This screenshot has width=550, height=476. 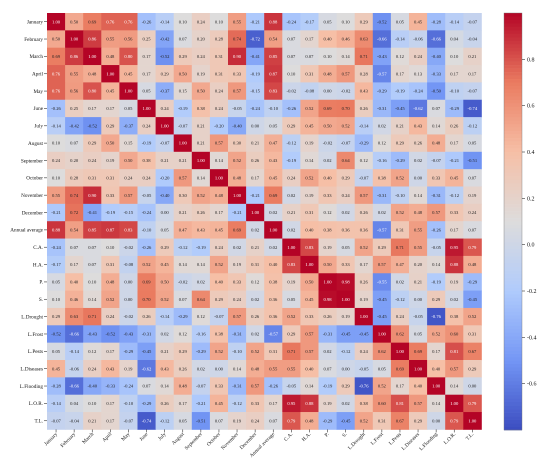 I want to click on cell-value-4-13: -0.02, so click(x=292, y=91).